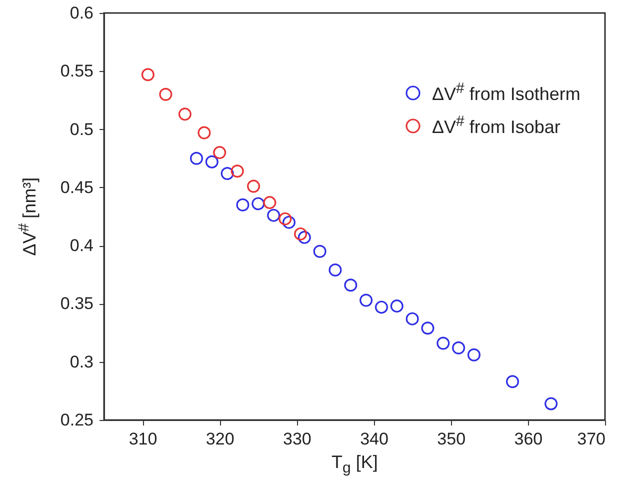 This screenshot has height=496, width=631. Describe the element at coordinates (496, 125) in the screenshot. I see `legend-label: ΔV$^{#}$ from Isobar` at that location.